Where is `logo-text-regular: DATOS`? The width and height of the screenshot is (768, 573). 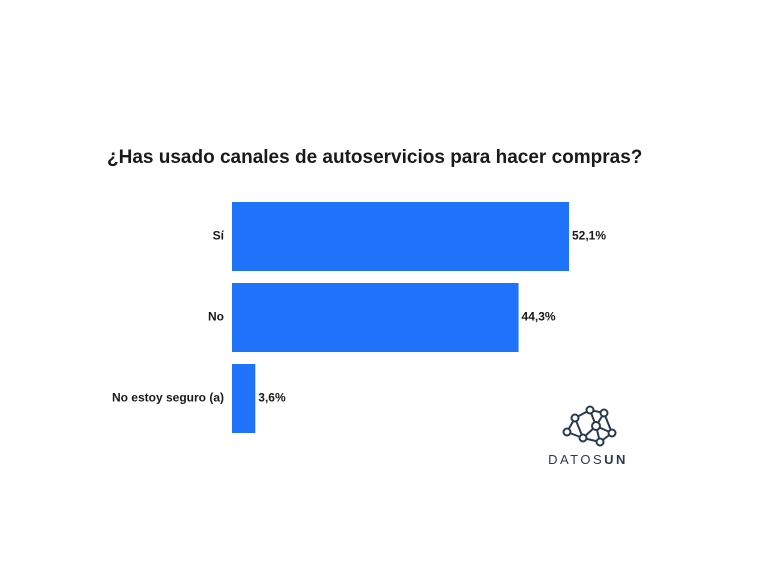 logo-text-regular: DATOS is located at coordinates (576, 459).